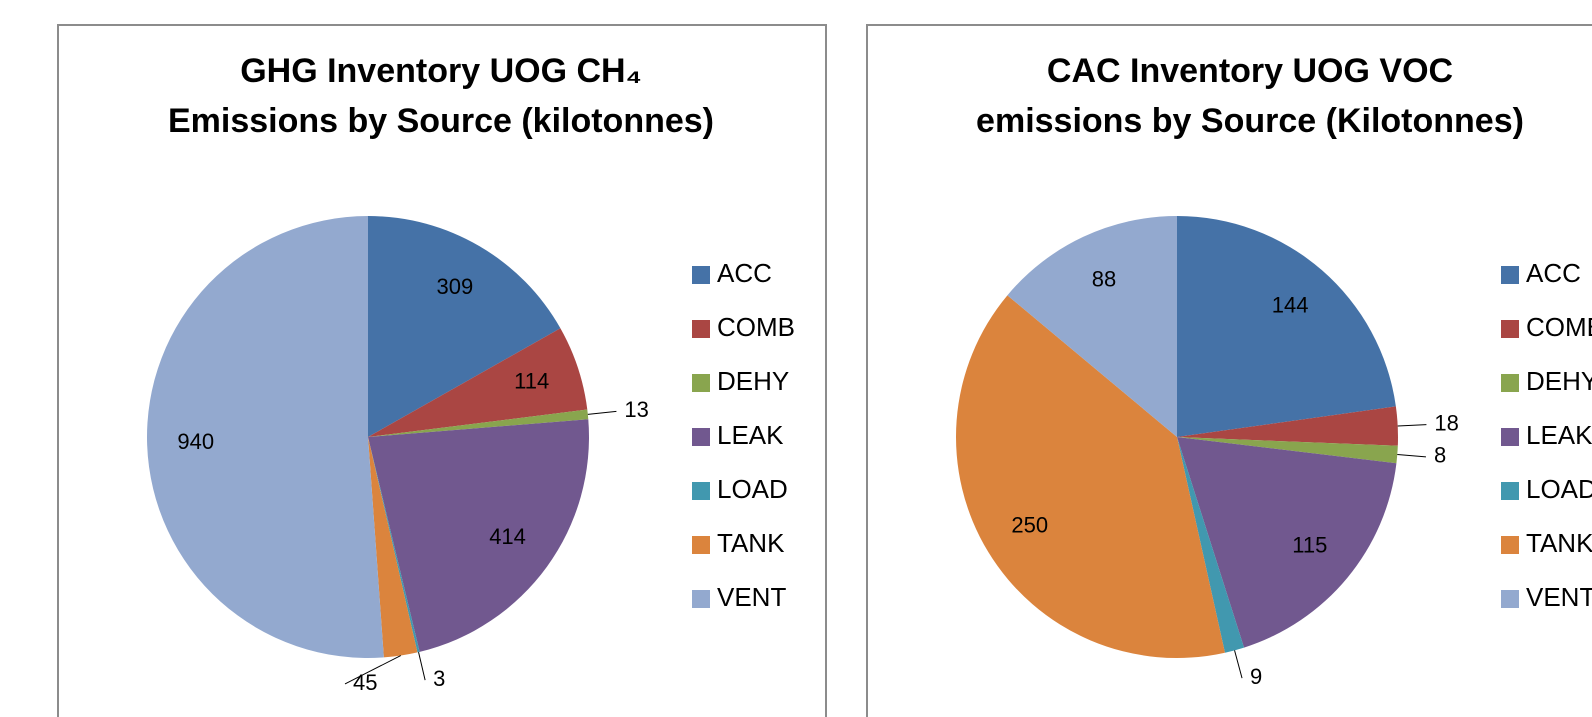 The width and height of the screenshot is (1592, 717). I want to click on data-label: 115, so click(1309, 545).